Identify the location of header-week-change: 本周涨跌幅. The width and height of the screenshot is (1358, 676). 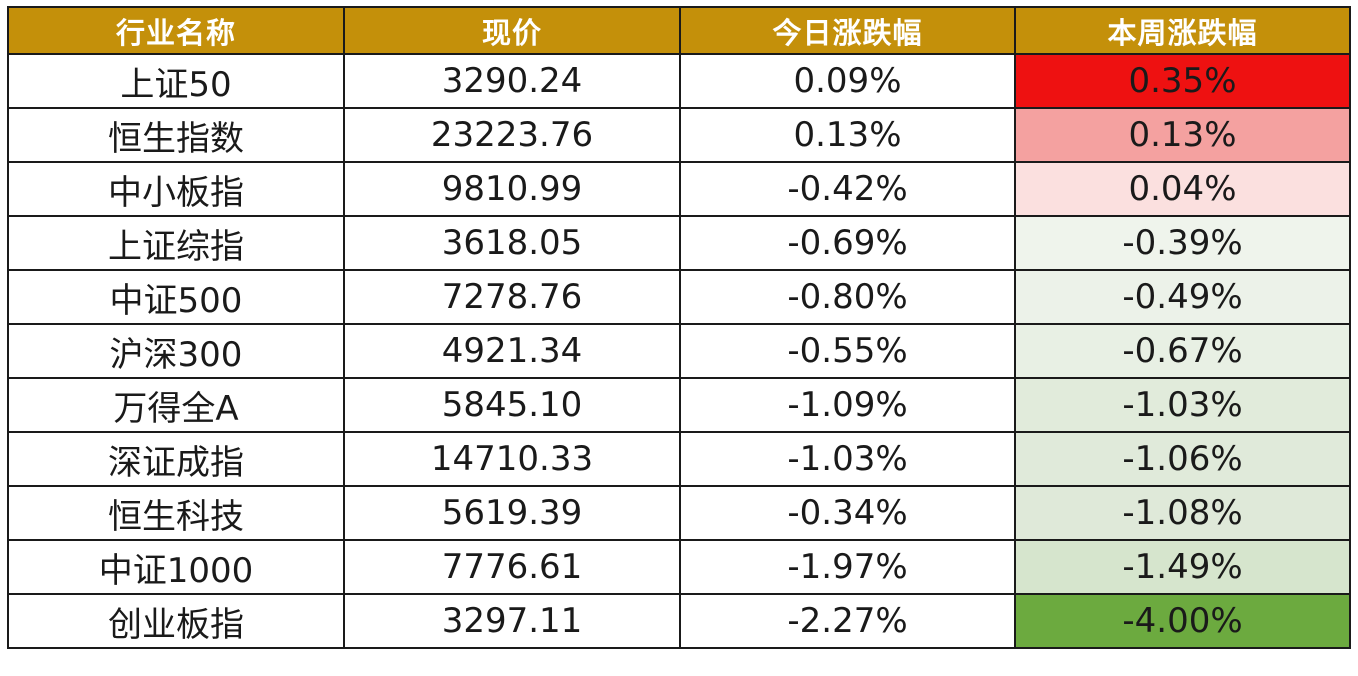
(1182, 30).